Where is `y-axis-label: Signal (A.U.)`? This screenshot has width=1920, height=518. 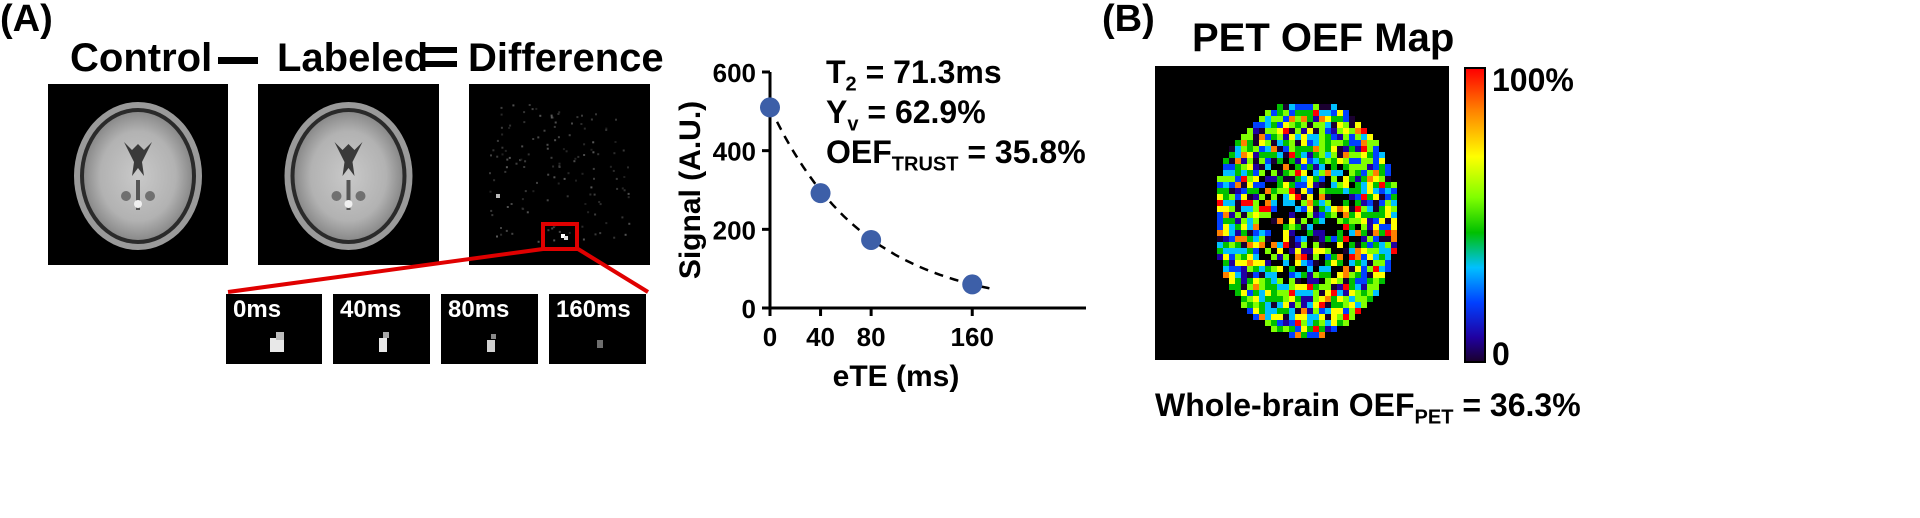
y-axis-label: Signal (A.U.) is located at coordinates (690, 190).